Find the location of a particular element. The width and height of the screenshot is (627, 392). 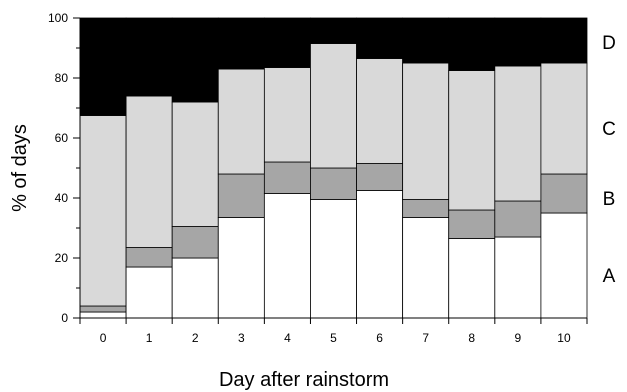

x-tick-label-3: 3 is located at coordinates (241, 338).